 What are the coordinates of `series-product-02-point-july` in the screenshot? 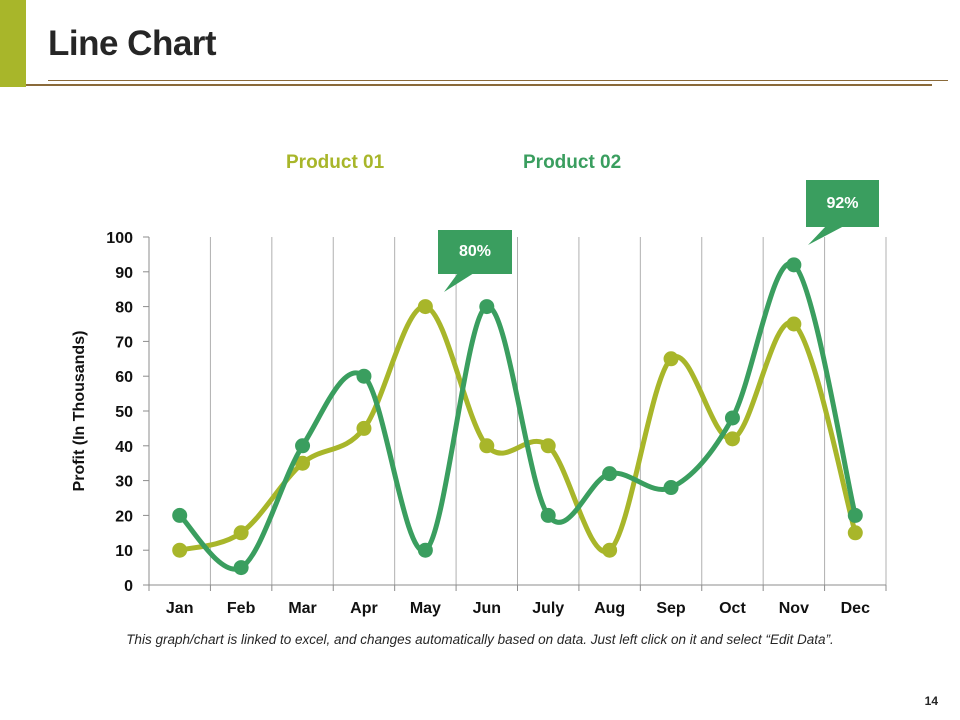 It's located at (548, 515).